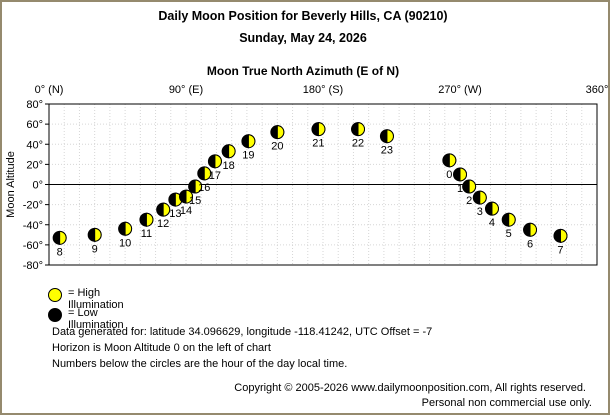 The height and width of the screenshot is (415, 610). What do you see at coordinates (146, 234) in the screenshot?
I see `hour-label: 11` at bounding box center [146, 234].